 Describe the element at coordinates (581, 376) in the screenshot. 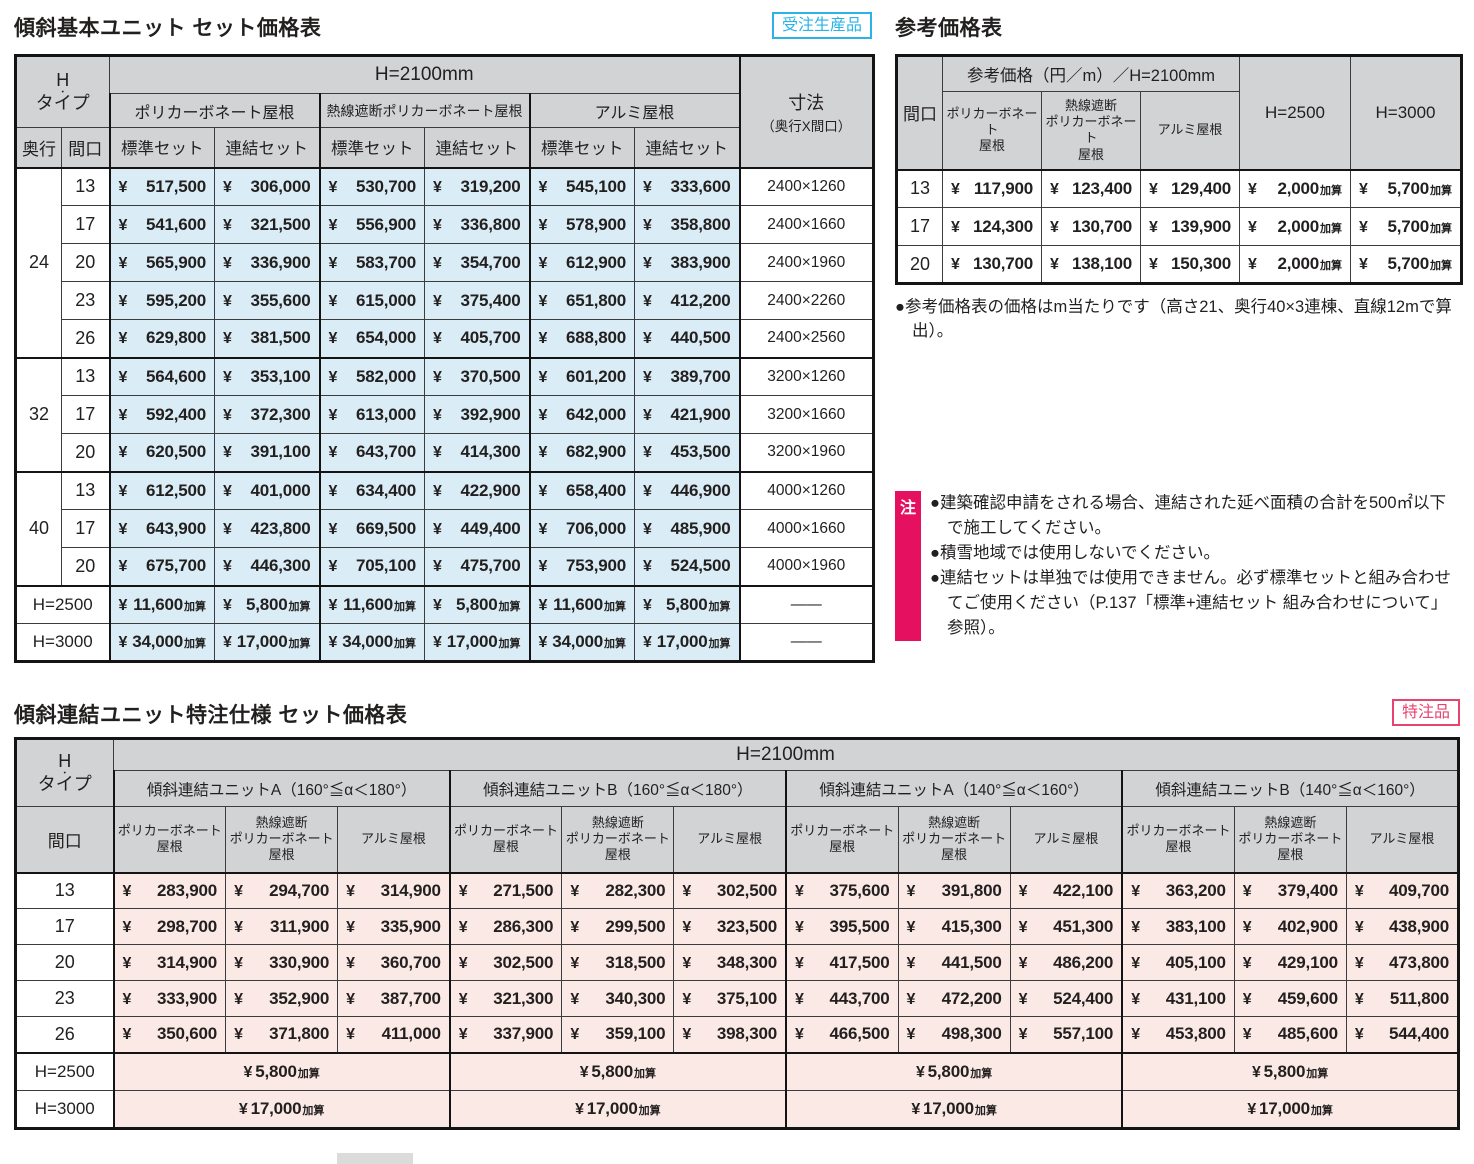

I see `price-cell: ¥601,200` at that location.